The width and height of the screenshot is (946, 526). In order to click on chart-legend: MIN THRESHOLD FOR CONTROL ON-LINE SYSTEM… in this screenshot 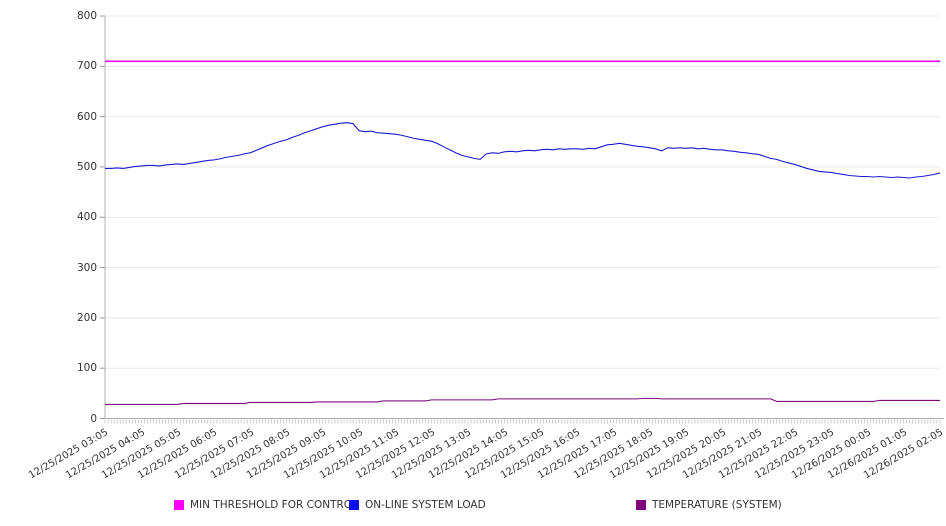, I will do `click(473, 507)`.